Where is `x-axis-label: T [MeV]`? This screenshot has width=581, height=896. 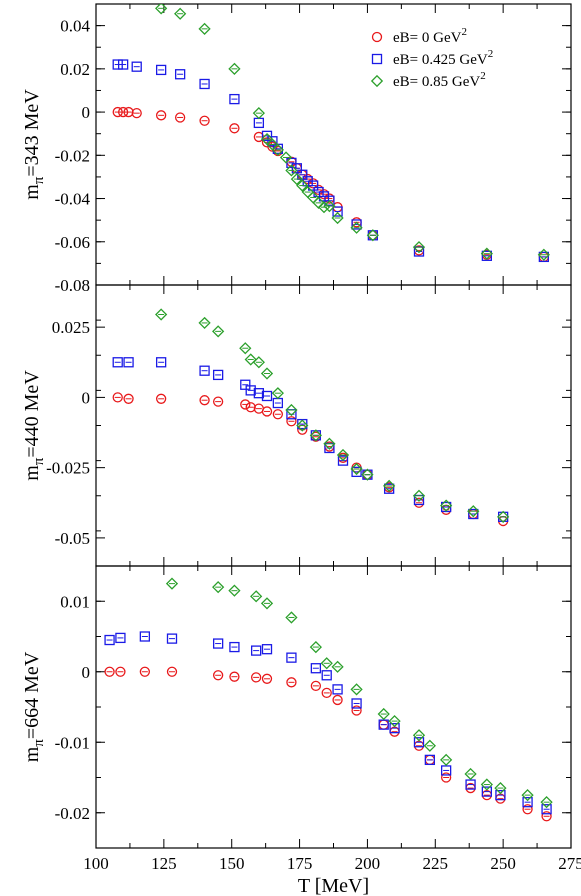
x-axis-label: T [MeV] is located at coordinates (333, 885).